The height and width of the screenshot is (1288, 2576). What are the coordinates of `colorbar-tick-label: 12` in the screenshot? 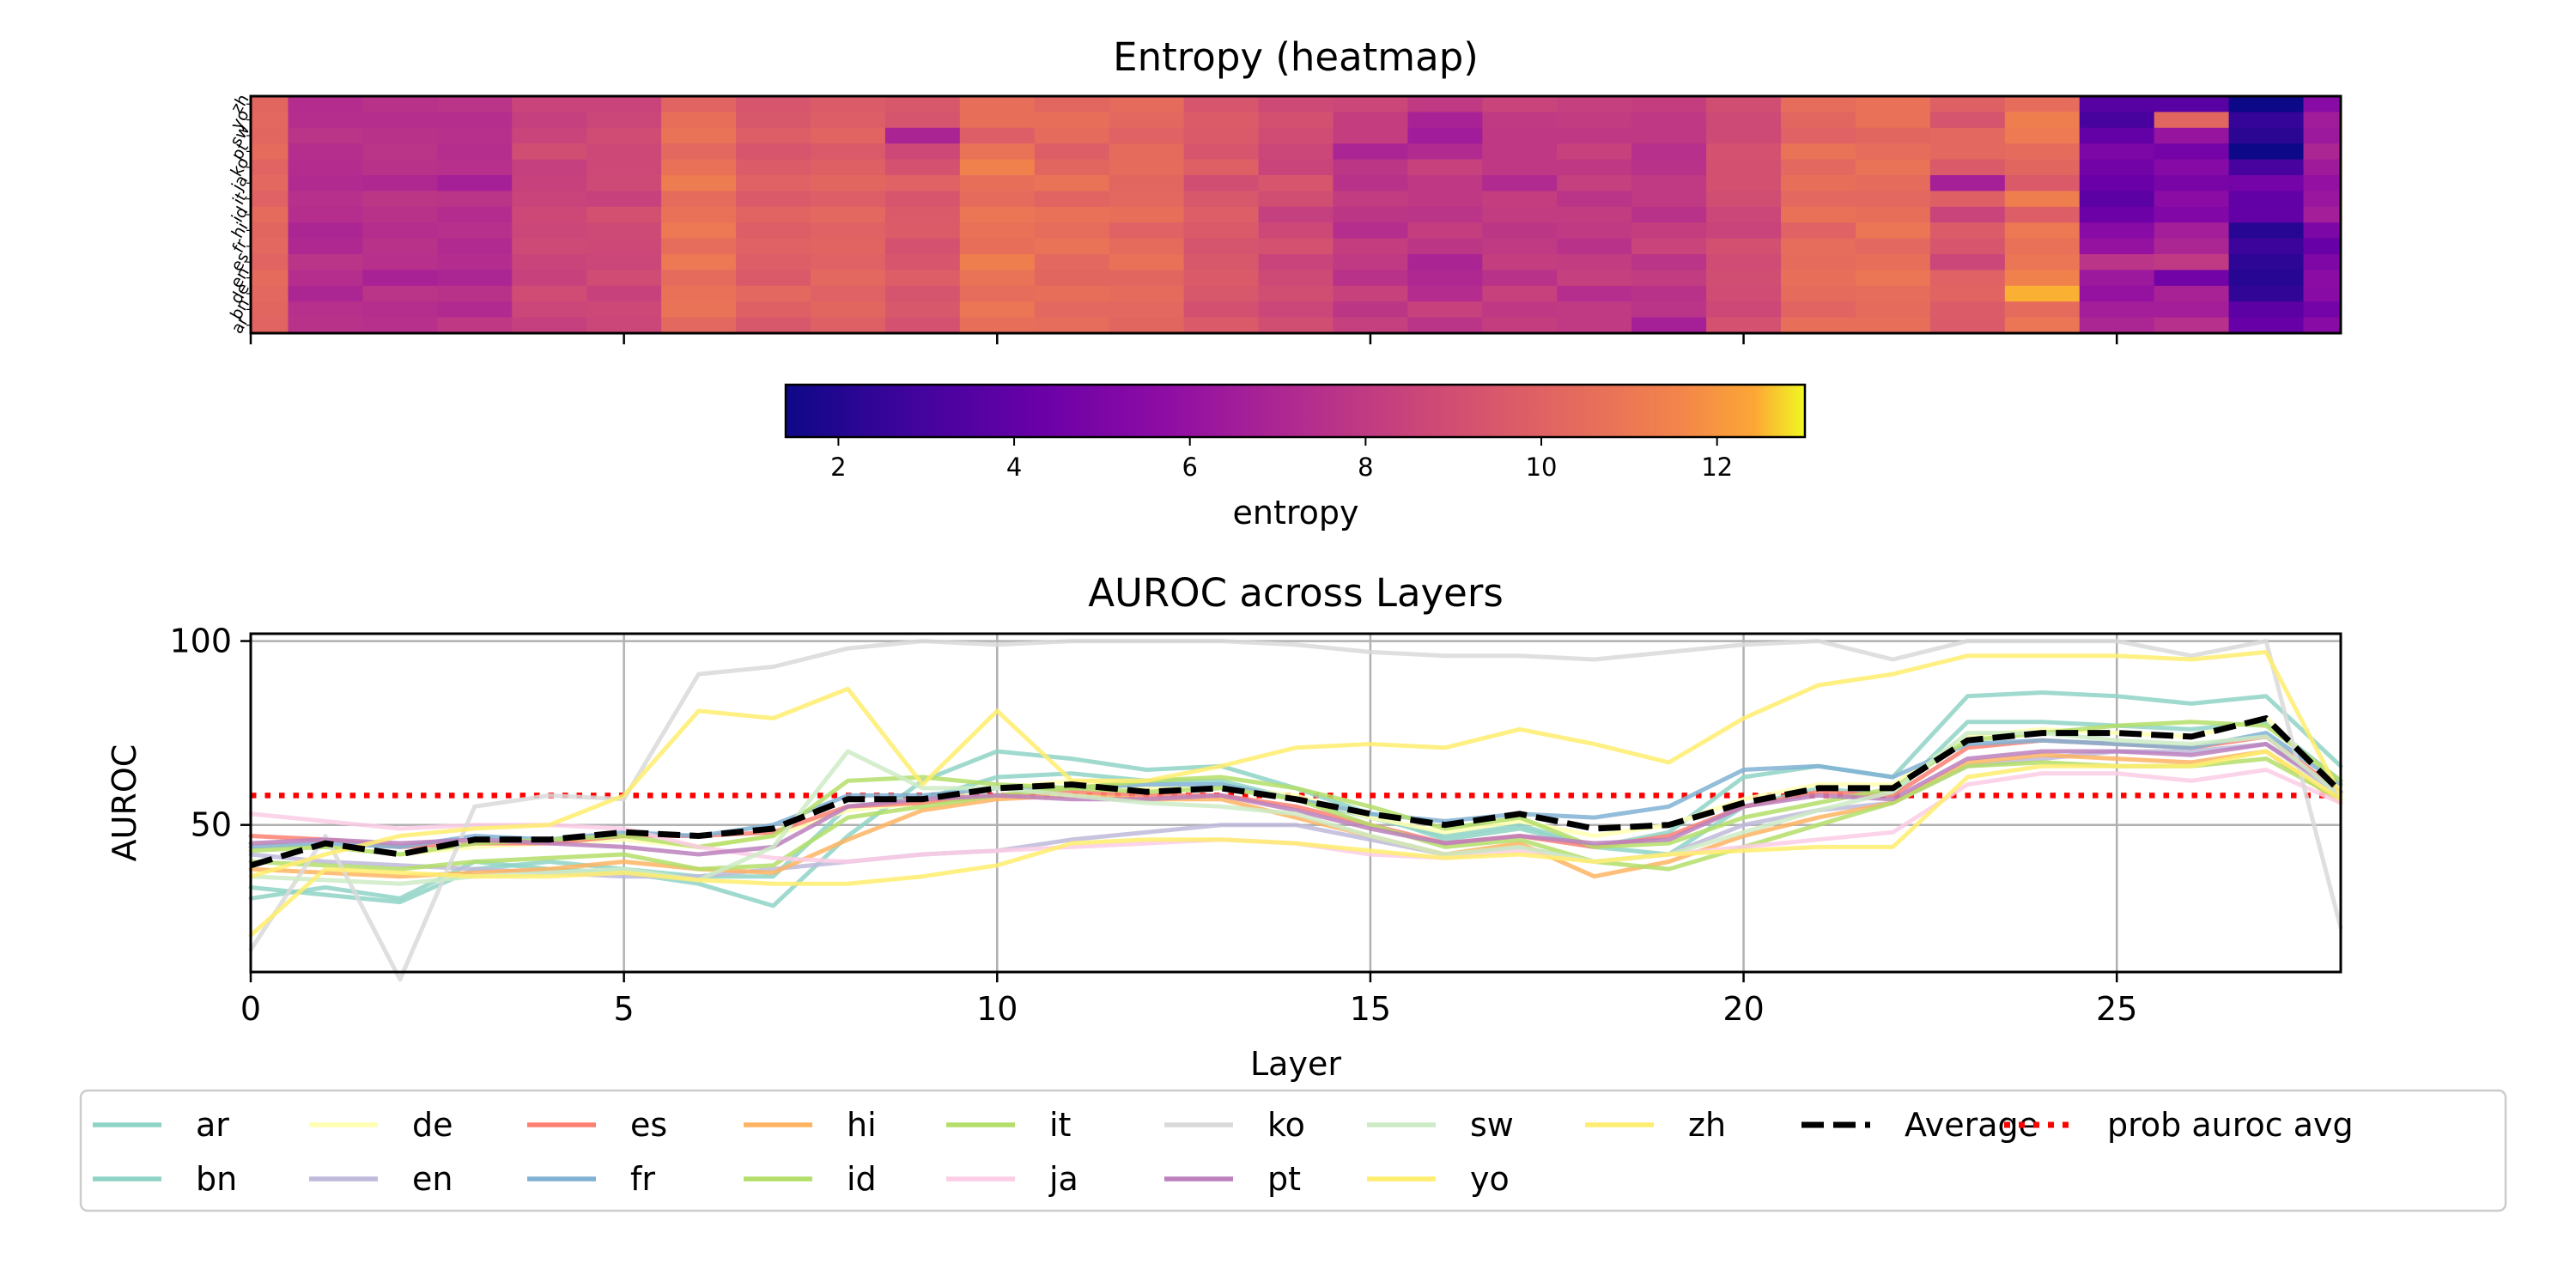 It's located at (1717, 468).